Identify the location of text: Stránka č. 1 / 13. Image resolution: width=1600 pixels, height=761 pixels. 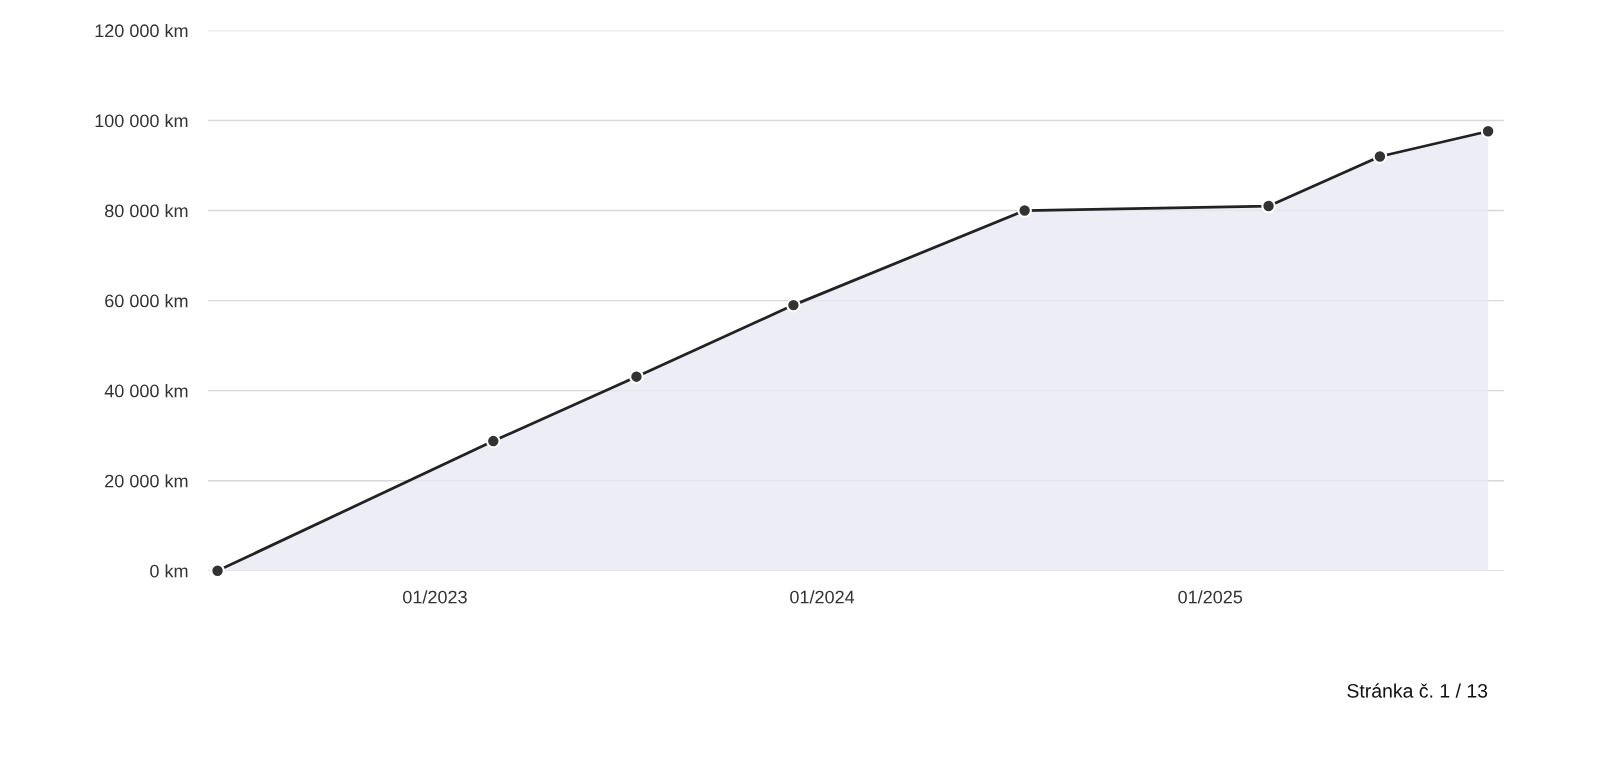
(1417, 690).